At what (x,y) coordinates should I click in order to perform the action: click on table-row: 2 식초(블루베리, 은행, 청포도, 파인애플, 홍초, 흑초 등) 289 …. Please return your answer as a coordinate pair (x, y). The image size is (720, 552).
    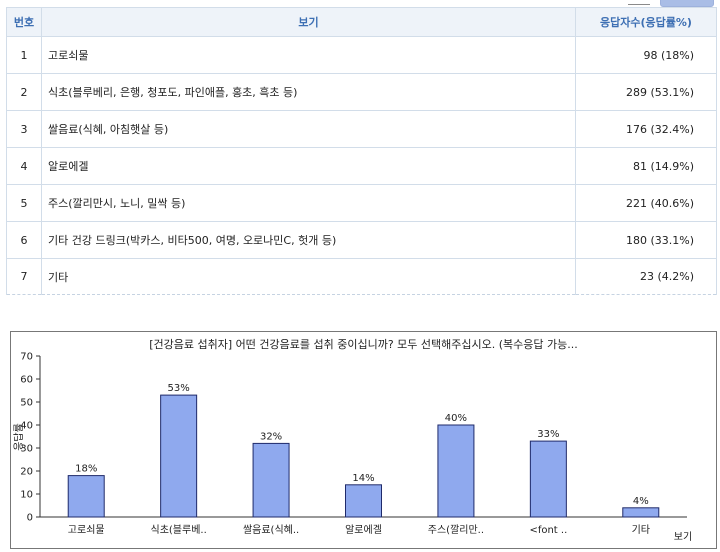
    Looking at the image, I should click on (361, 92).